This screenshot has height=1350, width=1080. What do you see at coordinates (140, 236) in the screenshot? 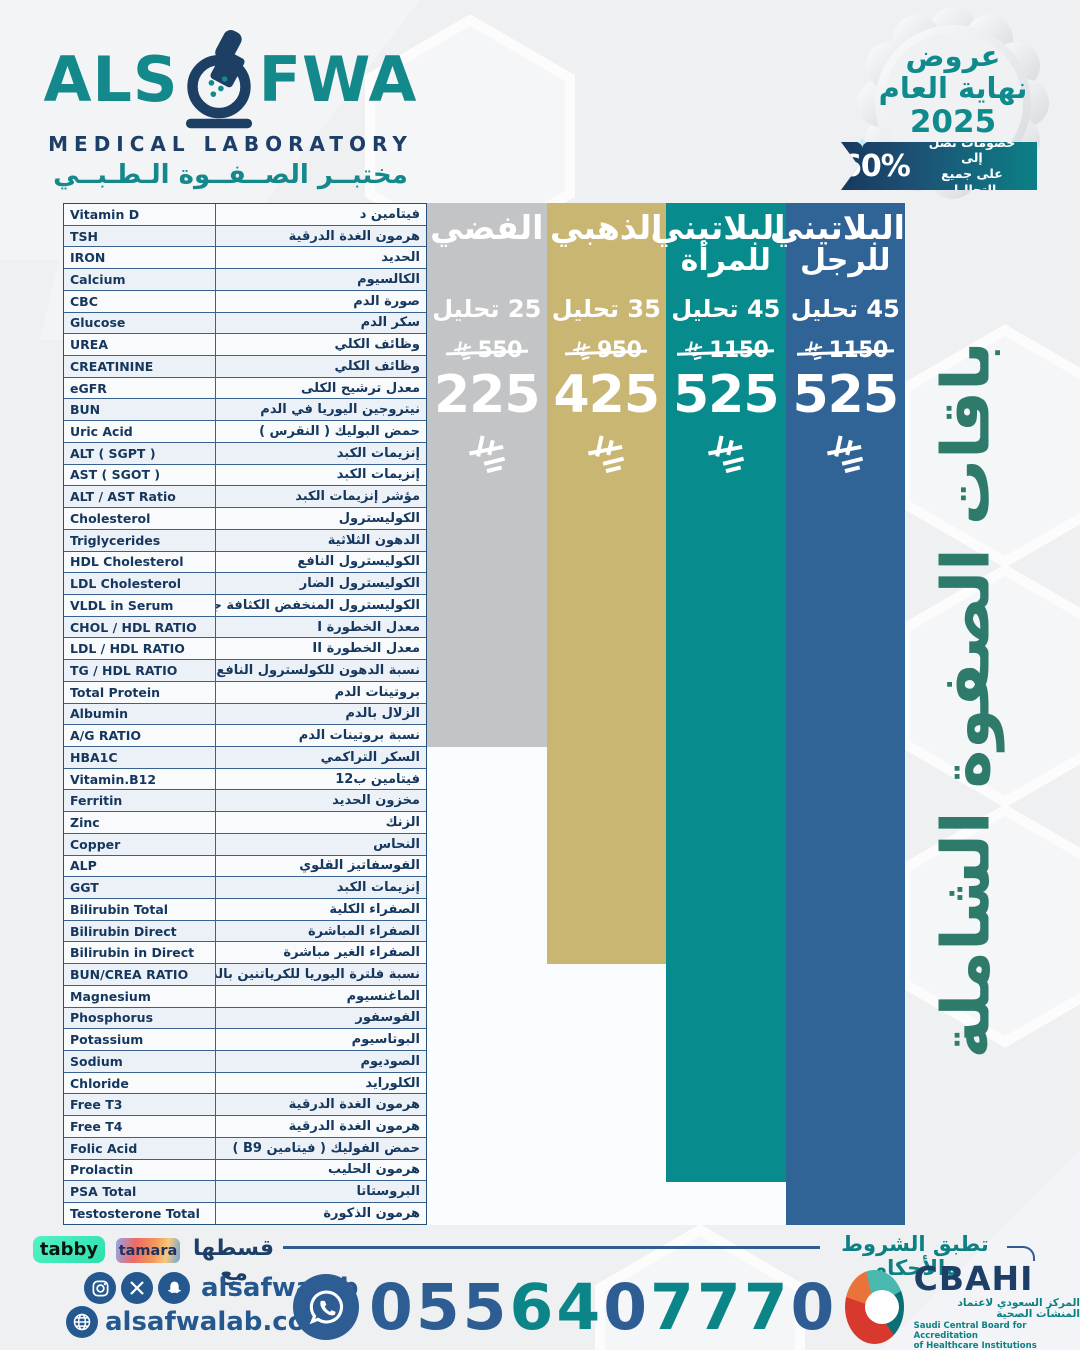
I see `test-name-en: TSH` at bounding box center [140, 236].